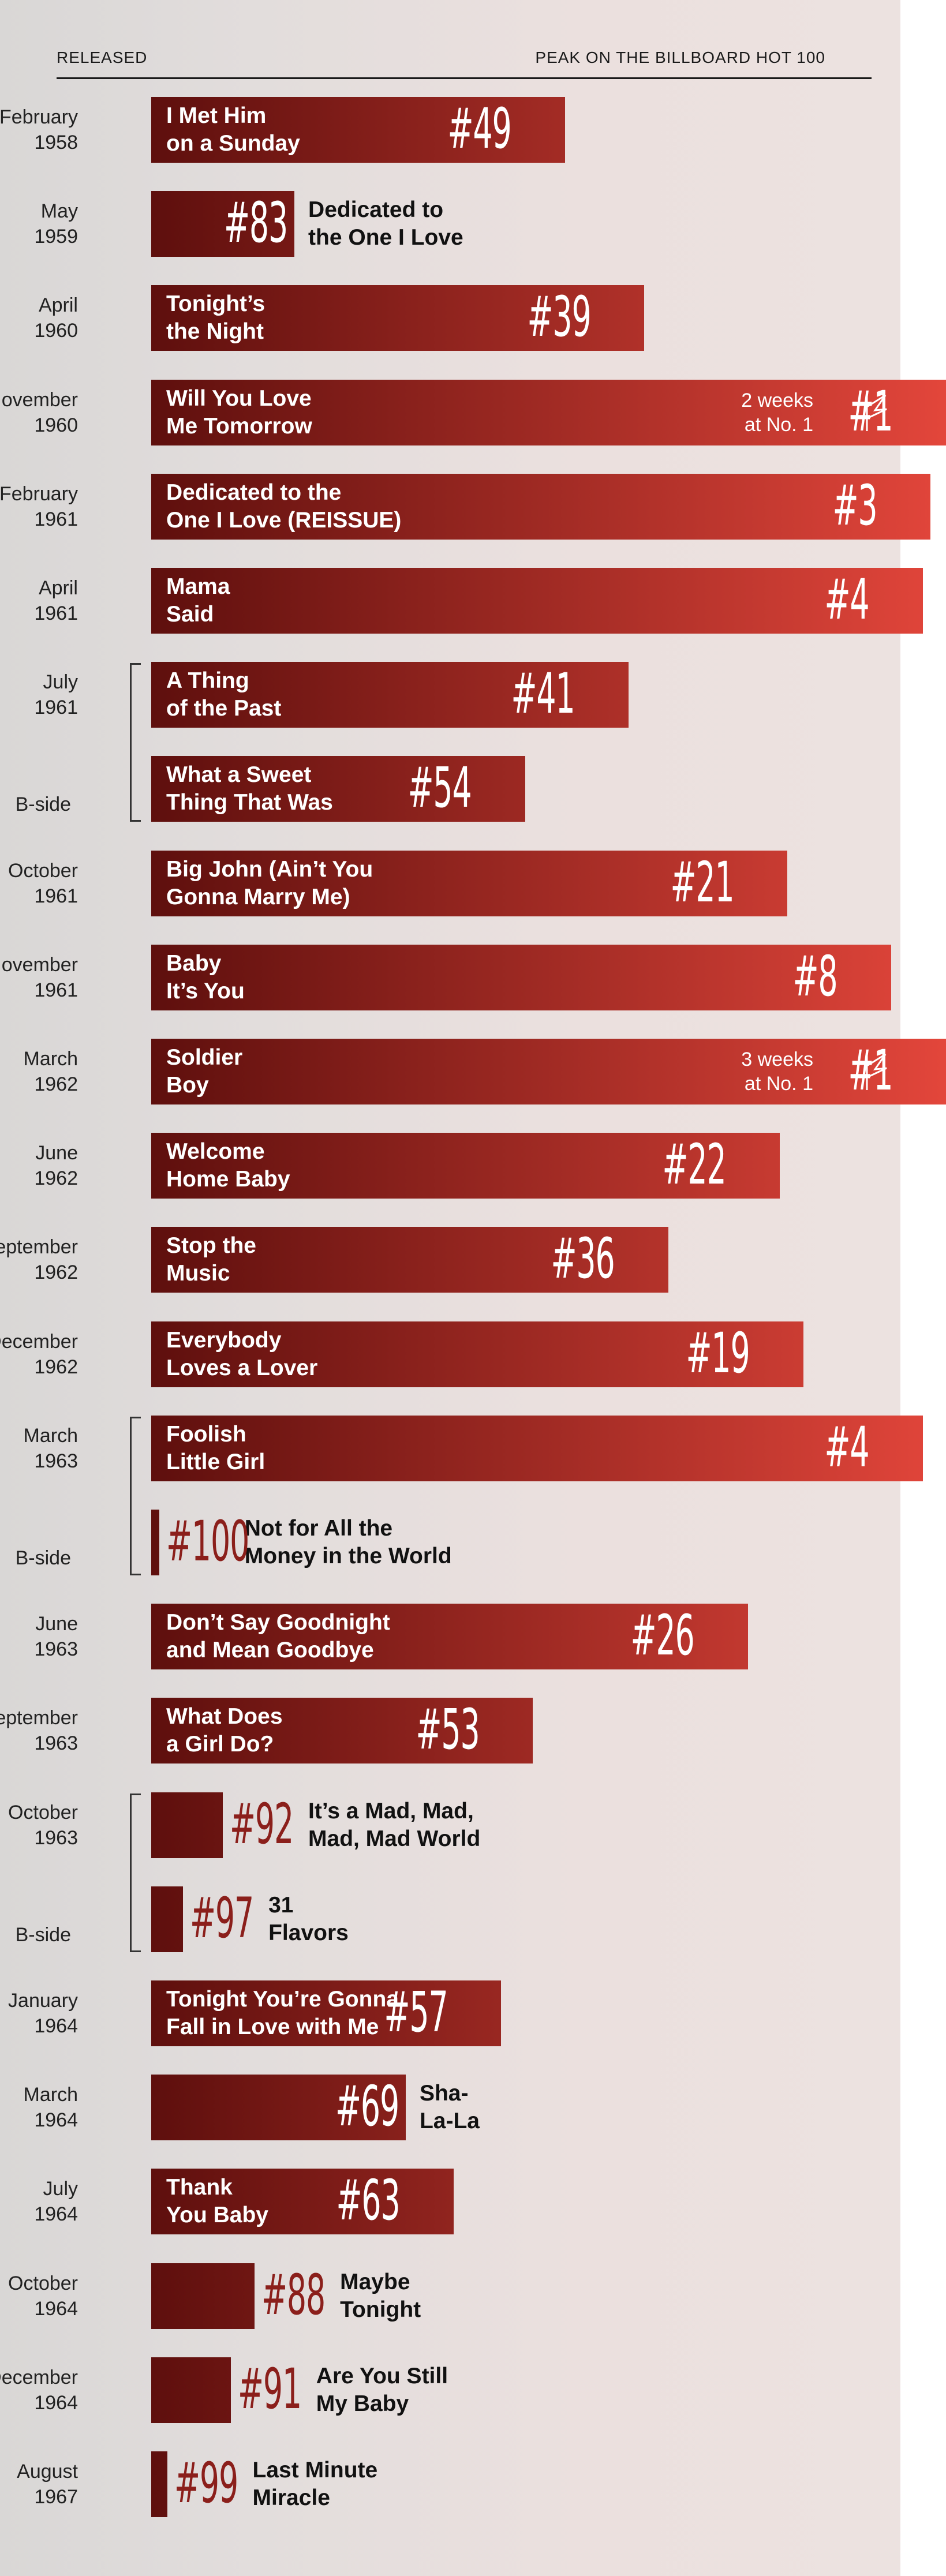 This screenshot has width=946, height=2576. Describe the element at coordinates (308, 1918) in the screenshot. I see `song-title: 31 Flavors` at that location.